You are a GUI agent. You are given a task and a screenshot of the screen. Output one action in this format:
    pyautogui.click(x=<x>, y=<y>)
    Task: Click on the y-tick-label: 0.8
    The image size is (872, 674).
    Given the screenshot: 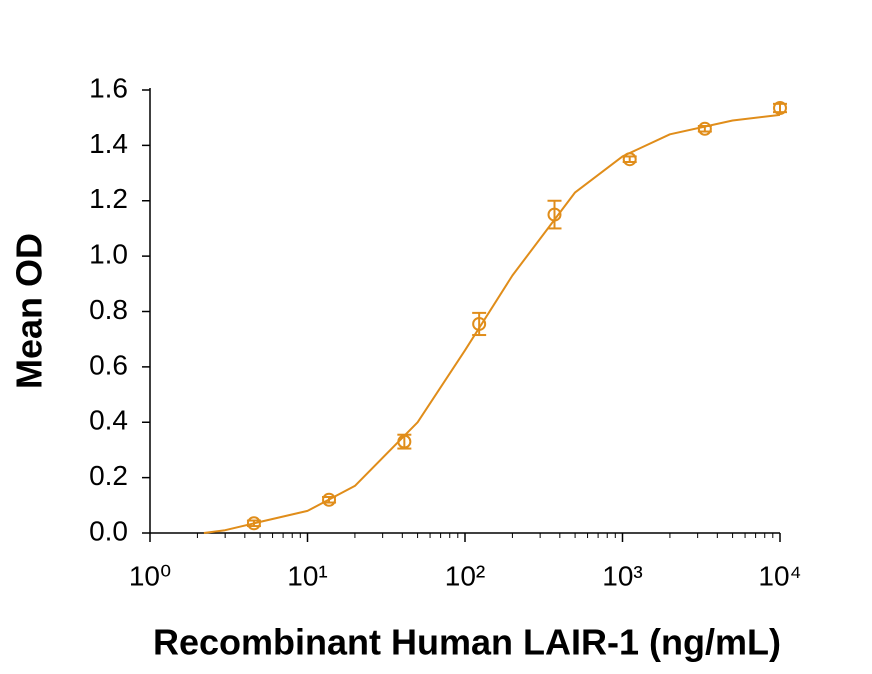 What is the action you would take?
    pyautogui.click(x=108, y=309)
    